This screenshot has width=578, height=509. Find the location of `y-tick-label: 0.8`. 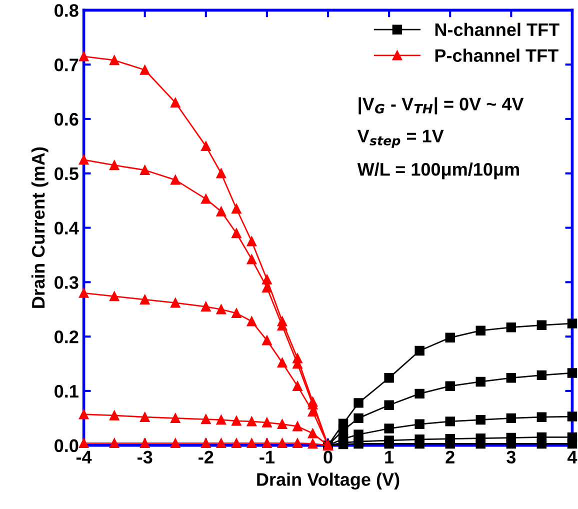

y-tick-label: 0.8 is located at coordinates (66, 10).